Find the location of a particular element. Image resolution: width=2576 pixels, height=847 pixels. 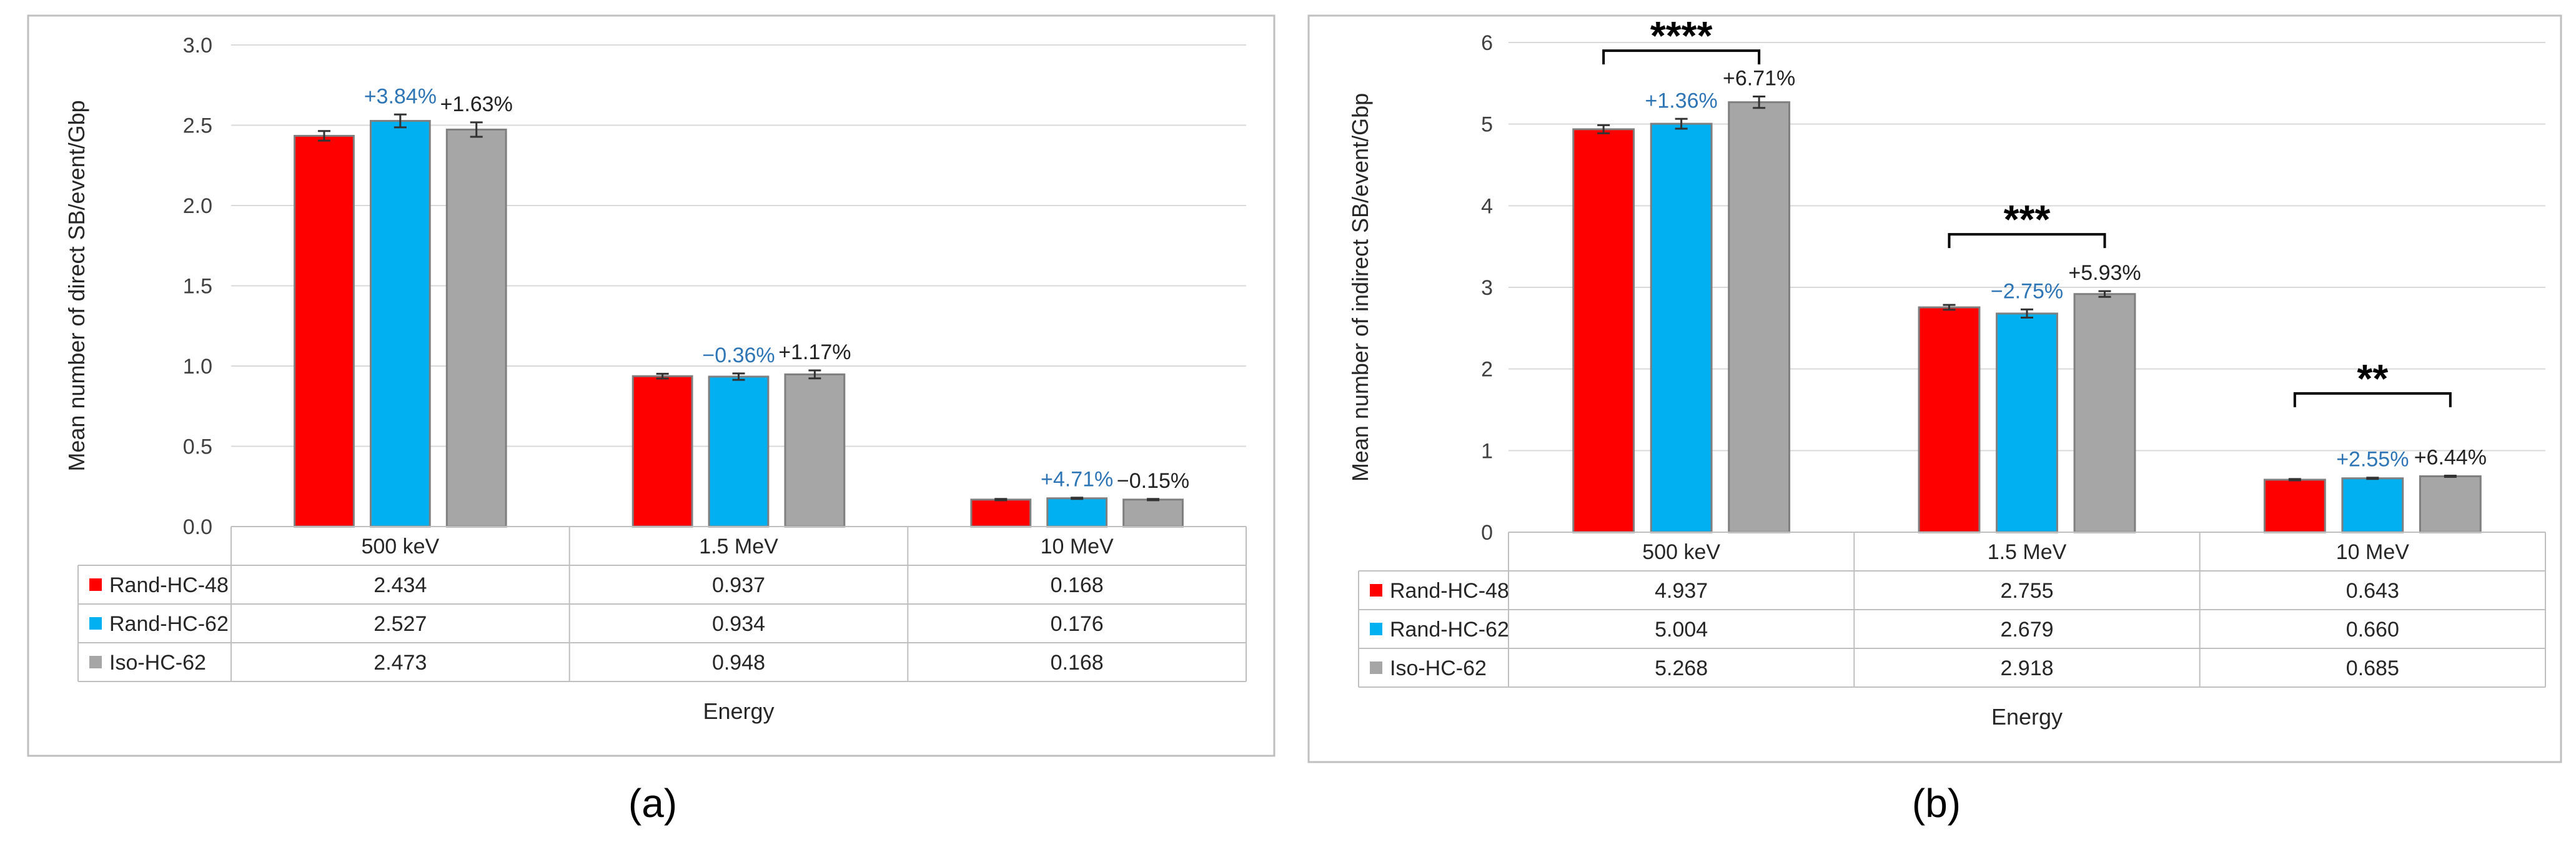

percent-annotation: +6.71% is located at coordinates (1759, 79).